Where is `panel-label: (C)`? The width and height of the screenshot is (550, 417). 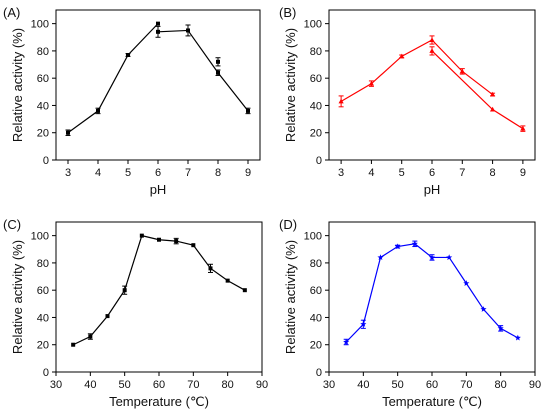
panel-label: (C) is located at coordinates (12, 224).